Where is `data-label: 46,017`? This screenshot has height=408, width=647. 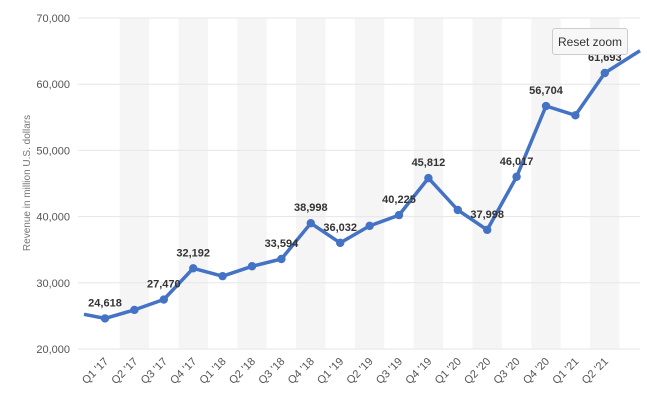
data-label: 46,017 is located at coordinates (517, 162).